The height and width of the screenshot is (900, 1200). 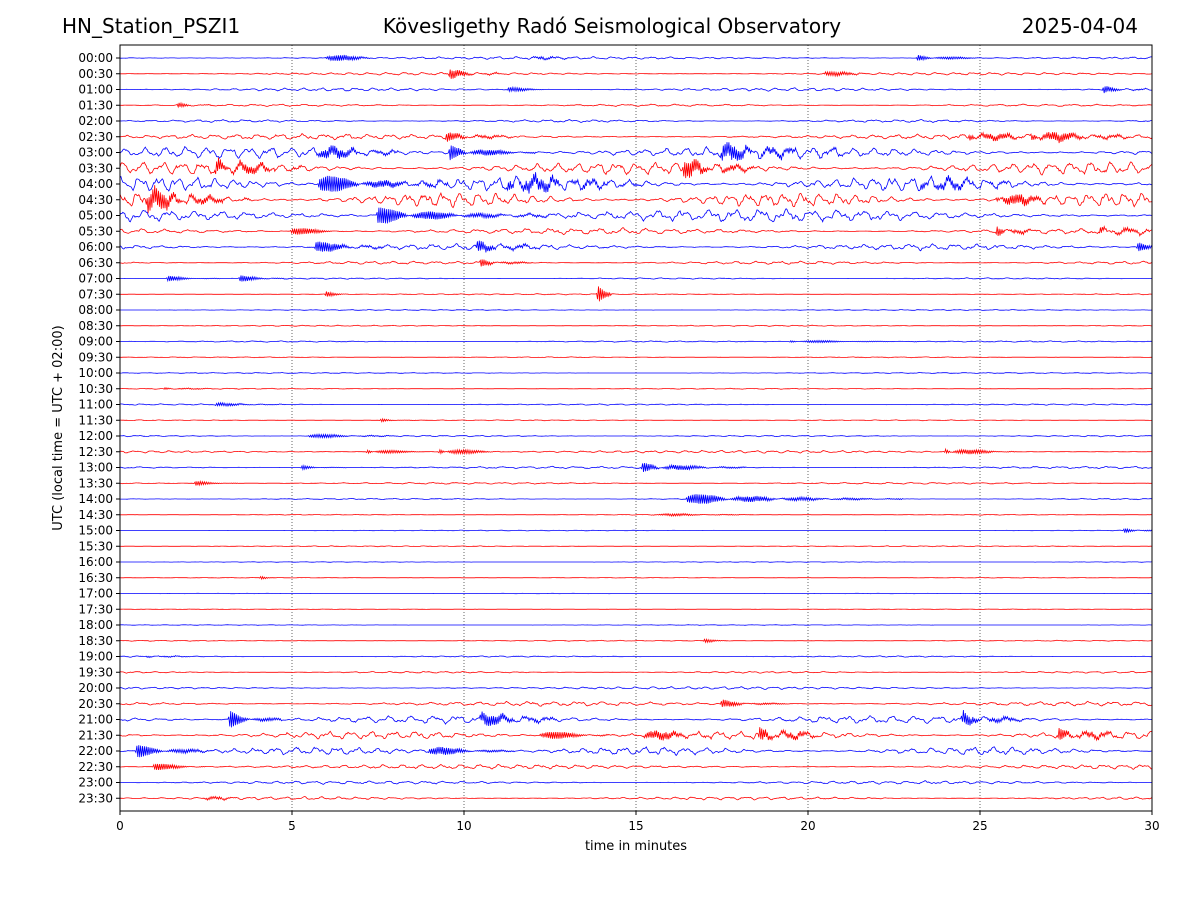 What do you see at coordinates (979, 826) in the screenshot?
I see `x-tick-label: 25` at bounding box center [979, 826].